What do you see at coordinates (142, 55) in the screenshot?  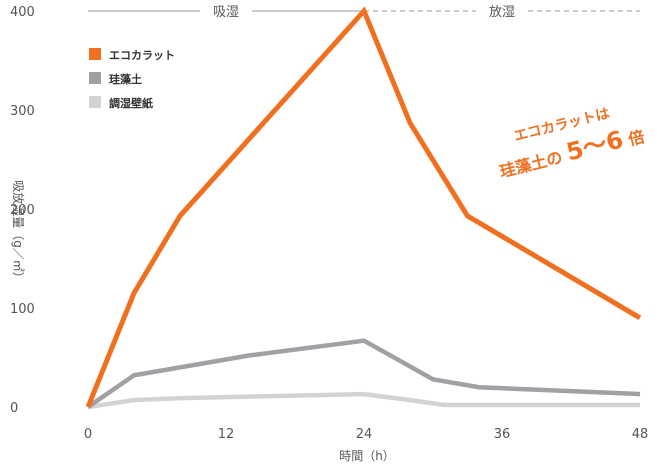 I see `legend-label-0: エコカラット` at bounding box center [142, 55].